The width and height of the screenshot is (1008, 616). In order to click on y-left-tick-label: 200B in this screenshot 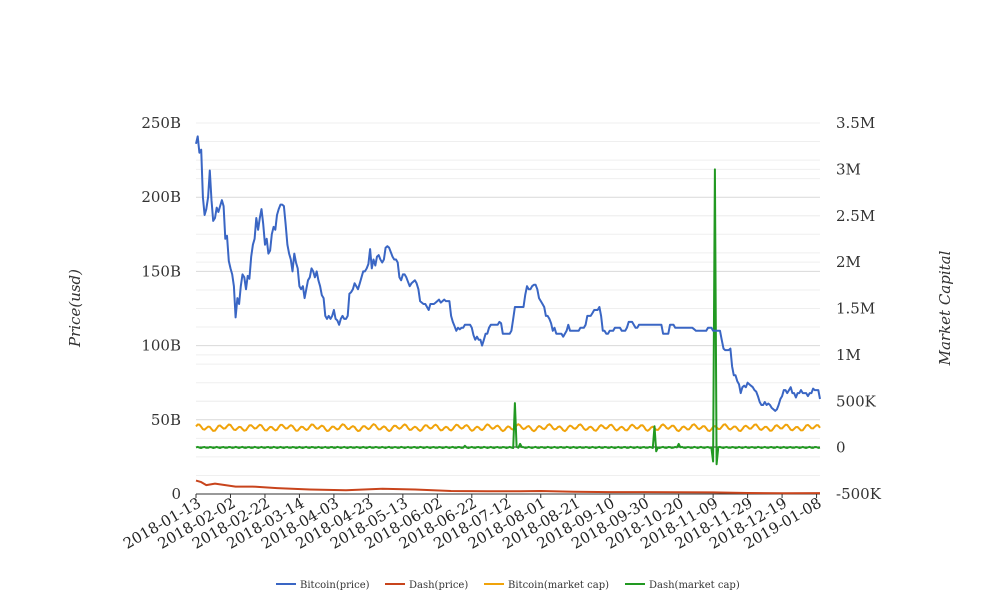, I will do `click(161, 197)`.